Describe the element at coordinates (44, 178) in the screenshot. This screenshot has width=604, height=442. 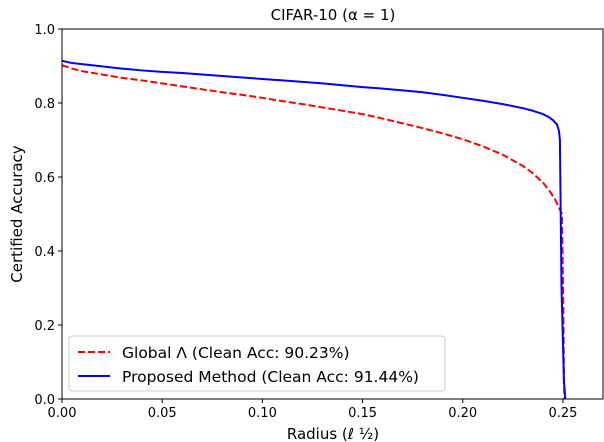
I see `y-tick-label: 0.6` at that location.